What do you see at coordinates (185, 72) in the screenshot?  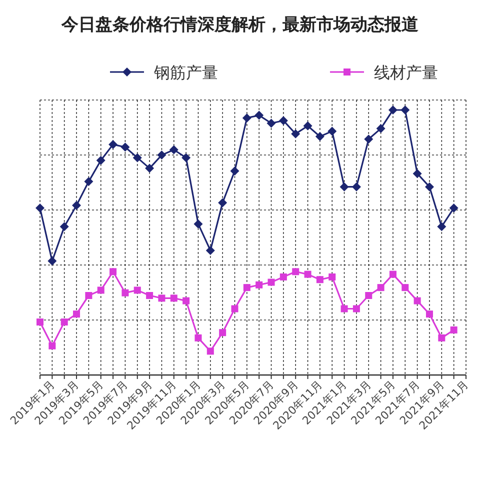 I see `legend-label: 钢筋产量` at bounding box center [185, 72].